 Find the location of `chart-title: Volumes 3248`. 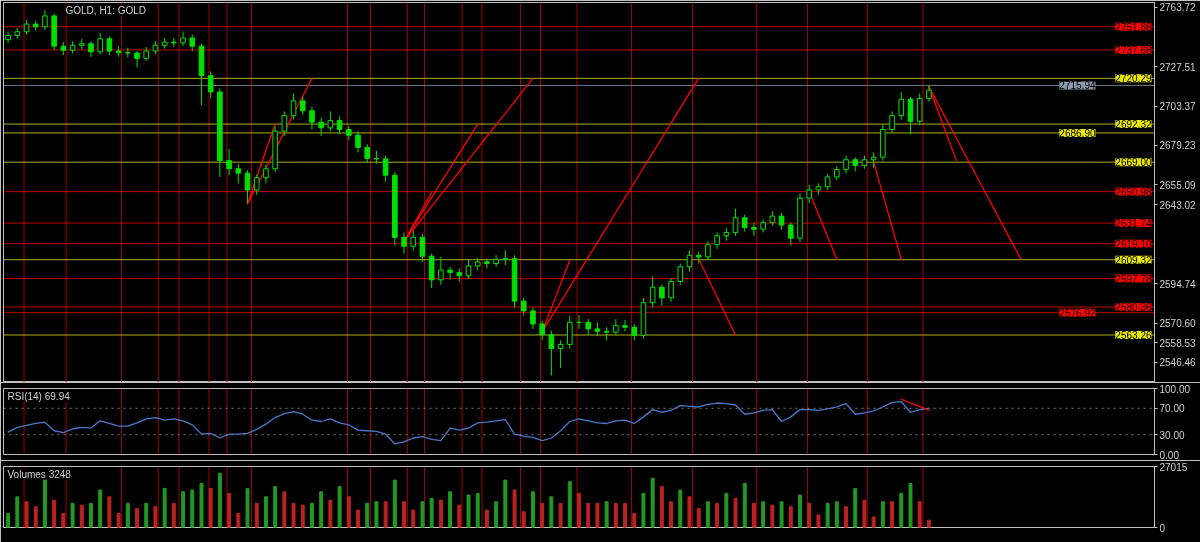

chart-title: Volumes 3248 is located at coordinates (39, 474).